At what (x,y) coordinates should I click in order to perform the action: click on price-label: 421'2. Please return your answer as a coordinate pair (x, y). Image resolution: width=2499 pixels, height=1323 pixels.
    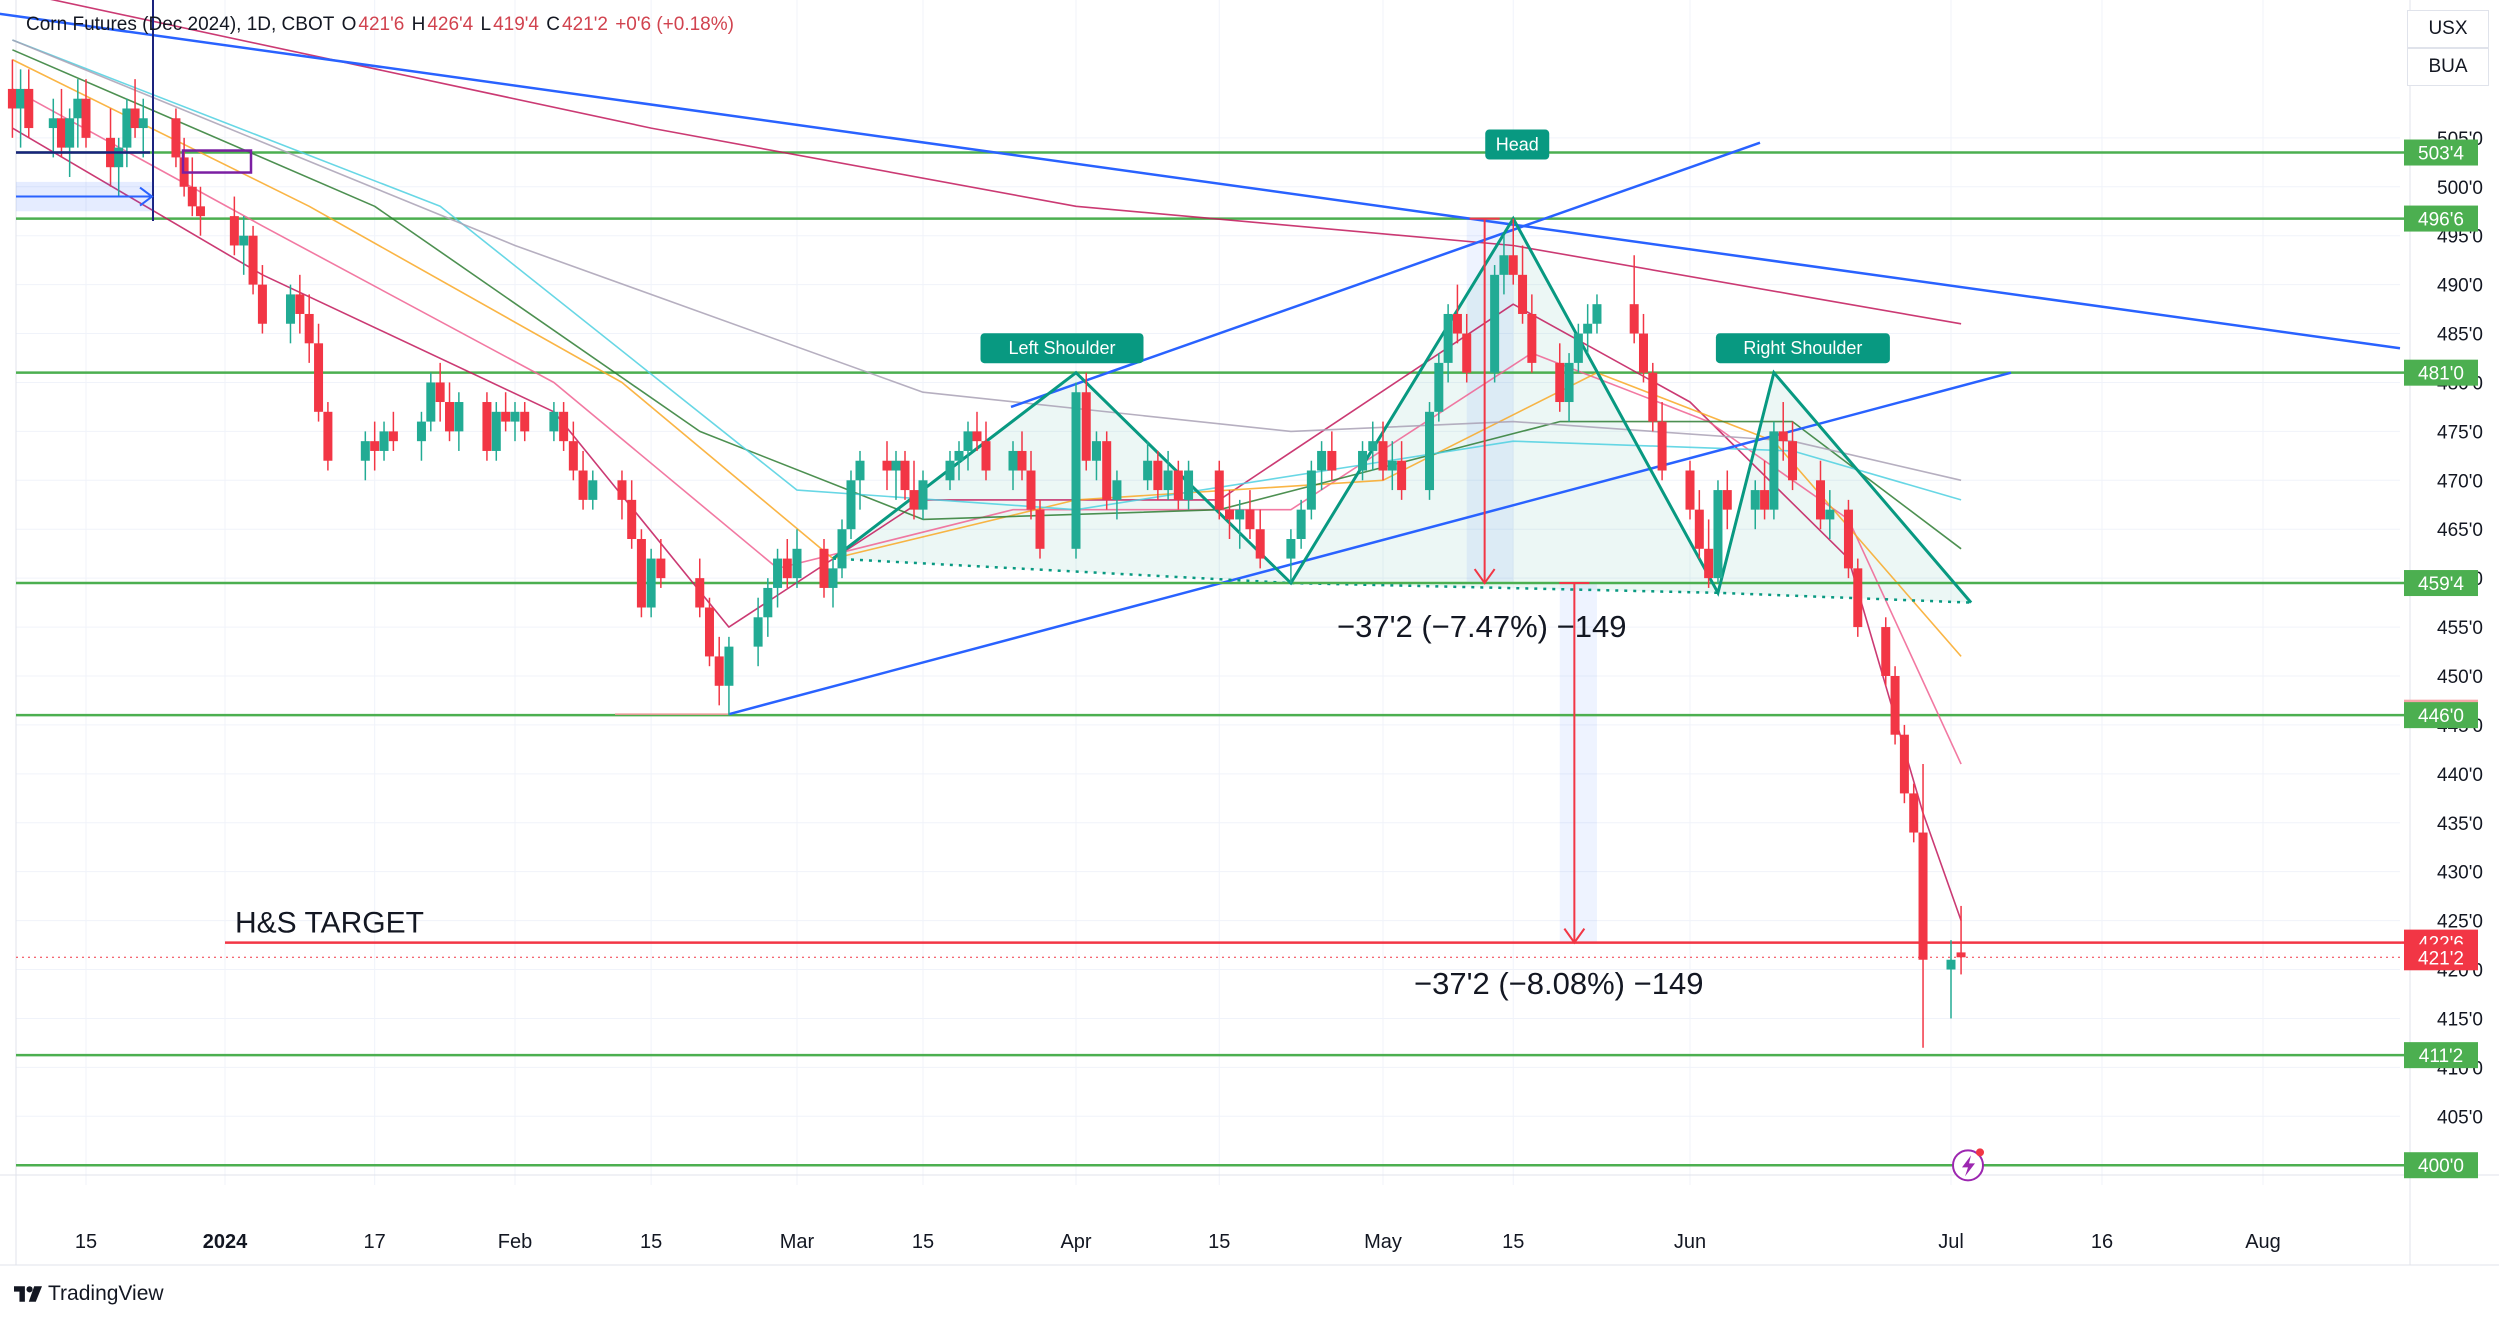
    Looking at the image, I should click on (2441, 957).